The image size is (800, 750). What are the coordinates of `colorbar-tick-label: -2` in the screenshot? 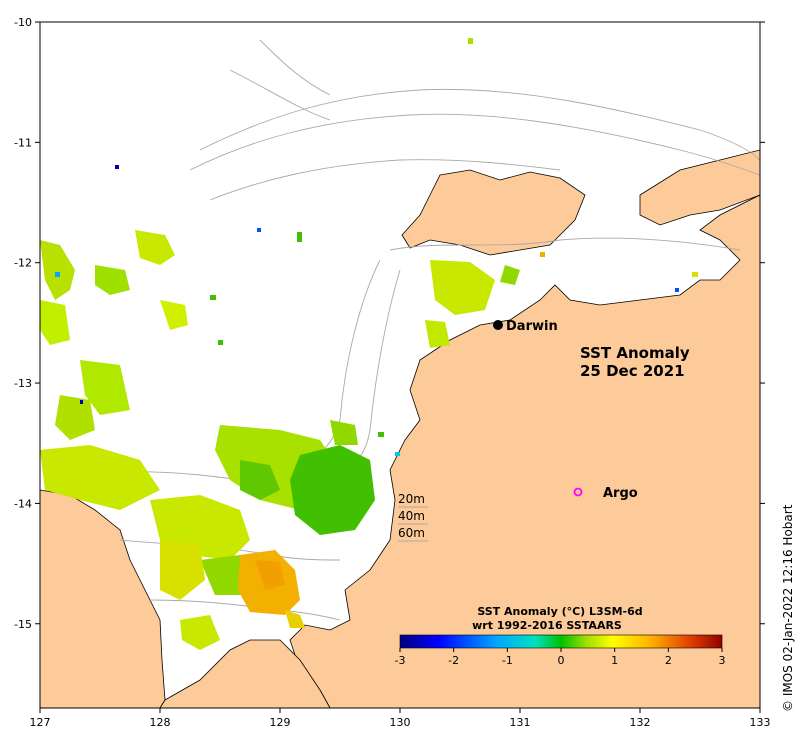 It's located at (453, 660).